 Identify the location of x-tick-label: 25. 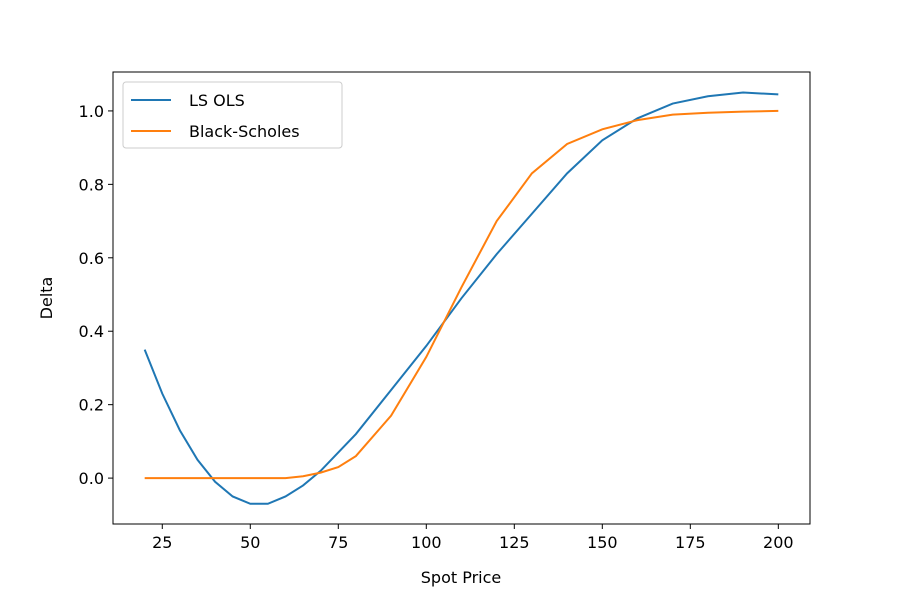
(162, 542).